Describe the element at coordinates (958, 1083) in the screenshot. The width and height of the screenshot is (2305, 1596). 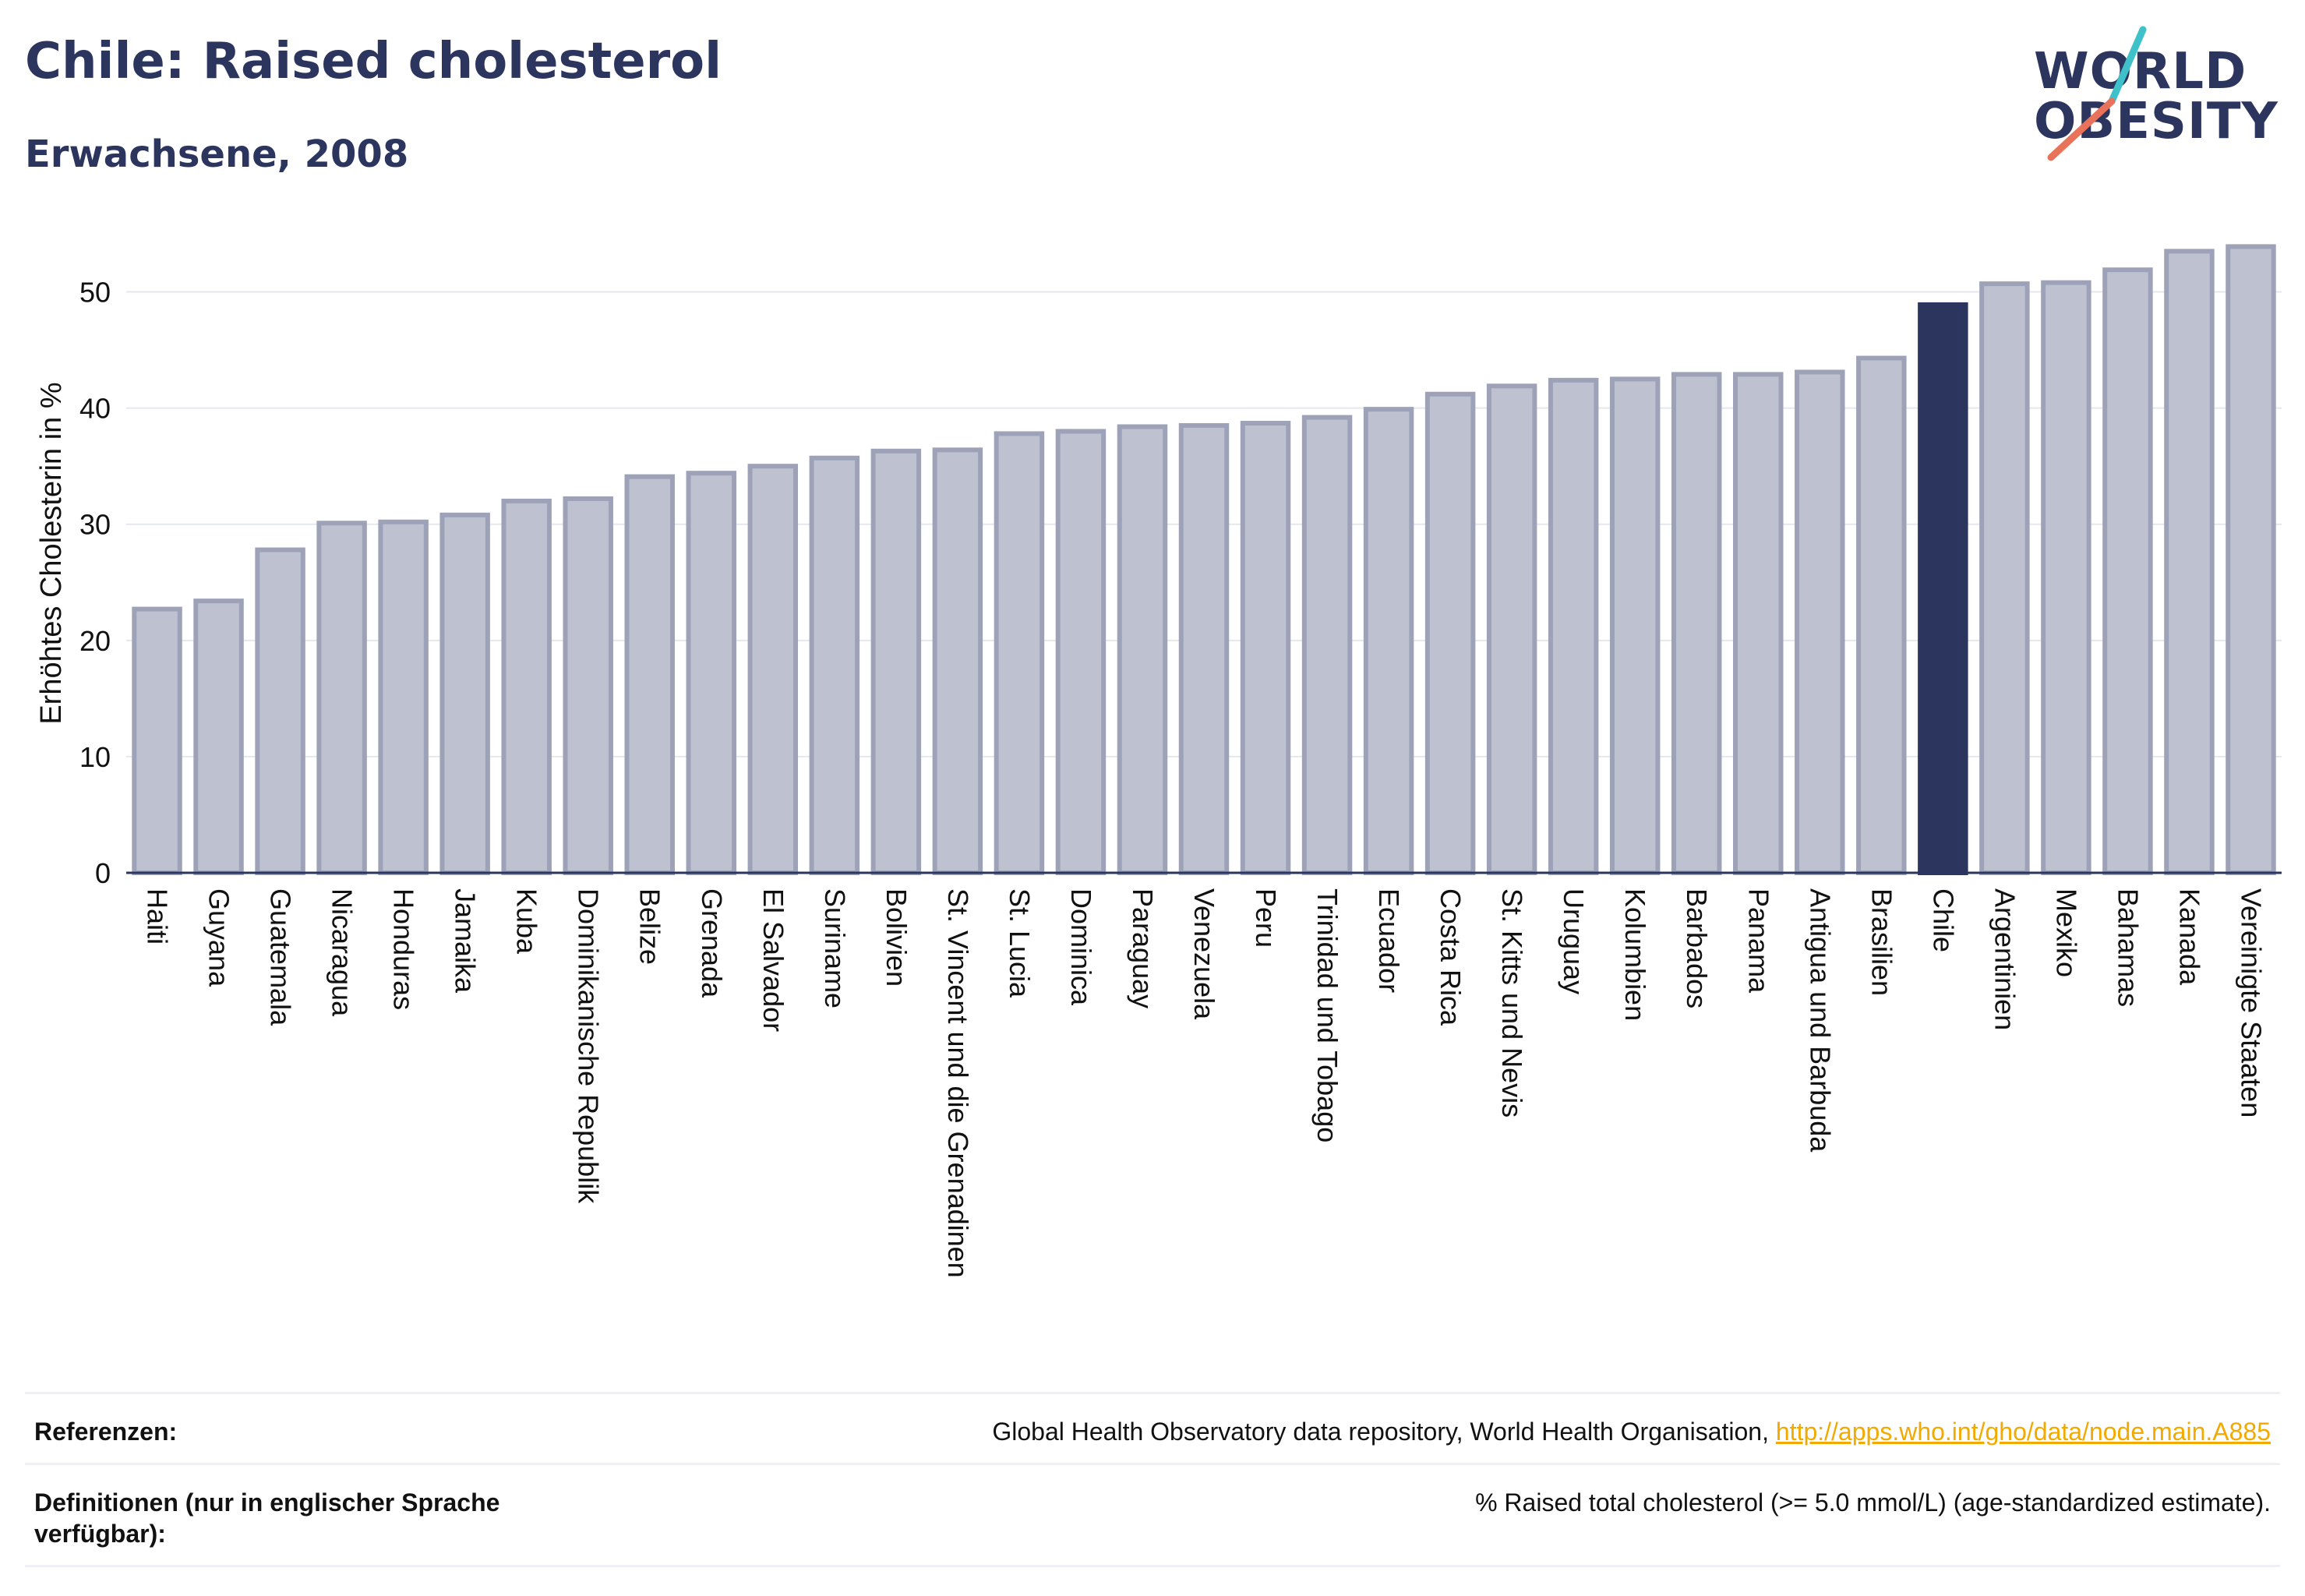
I see `x-tick-label: St. Vincent und die Grenadinen` at that location.